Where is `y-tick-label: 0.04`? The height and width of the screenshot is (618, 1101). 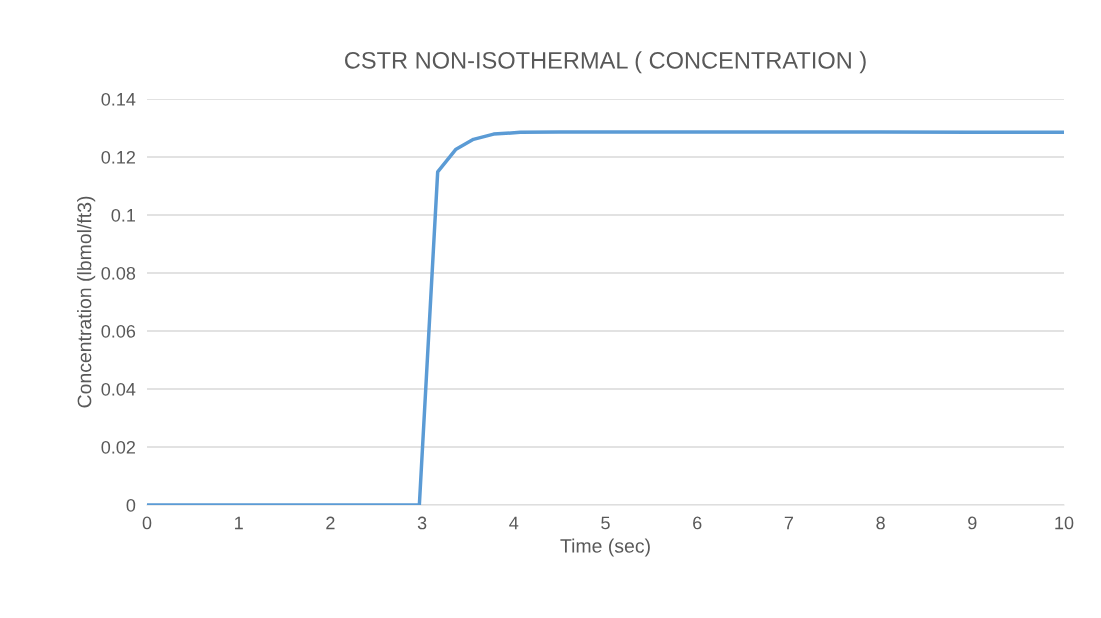 y-tick-label: 0.04 is located at coordinates (118, 389).